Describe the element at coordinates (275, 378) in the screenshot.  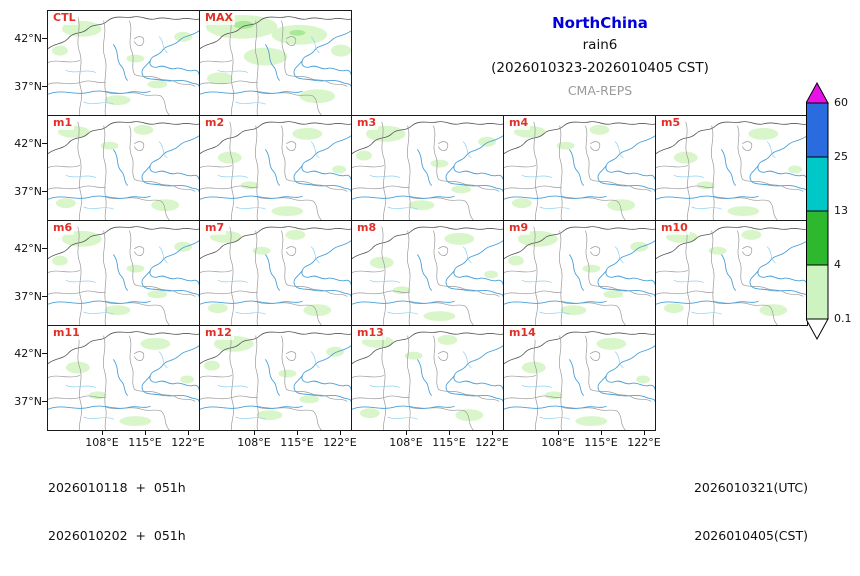
I see `map-panel-m12: m12` at that location.